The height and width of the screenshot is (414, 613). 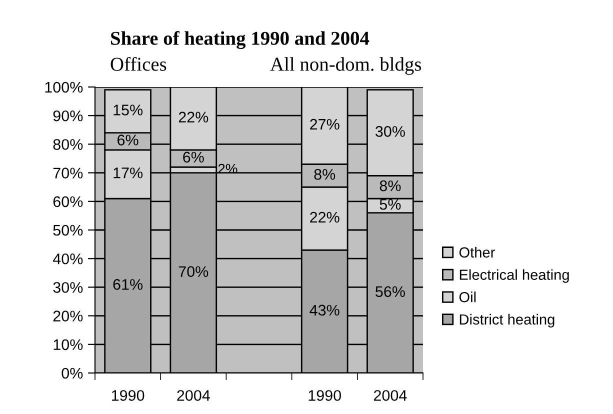 What do you see at coordinates (477, 252) in the screenshot?
I see `legend-label: Other` at bounding box center [477, 252].